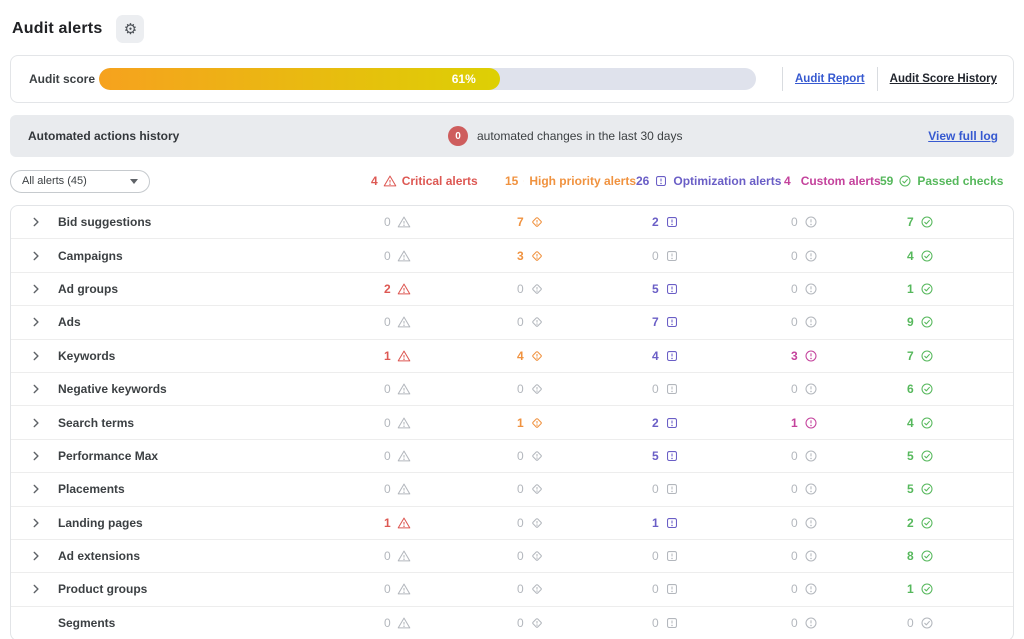 The width and height of the screenshot is (1024, 639). I want to click on view-full-log-link: View full log, so click(963, 136).